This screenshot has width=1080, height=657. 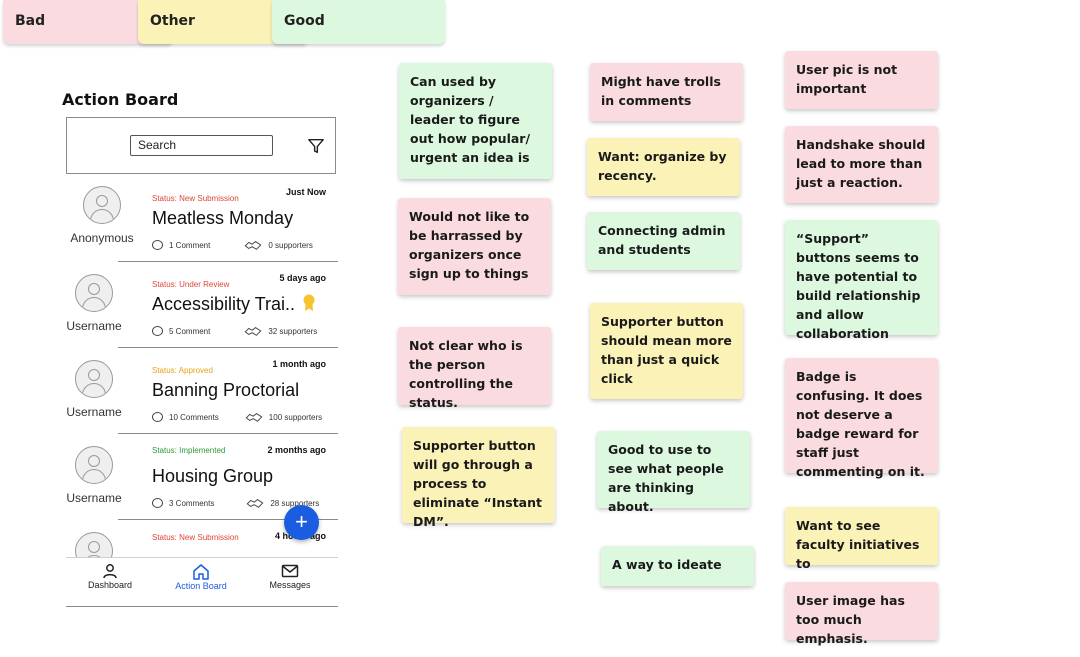 What do you see at coordinates (192, 503) in the screenshot?
I see `comment-count: 3 Comments` at bounding box center [192, 503].